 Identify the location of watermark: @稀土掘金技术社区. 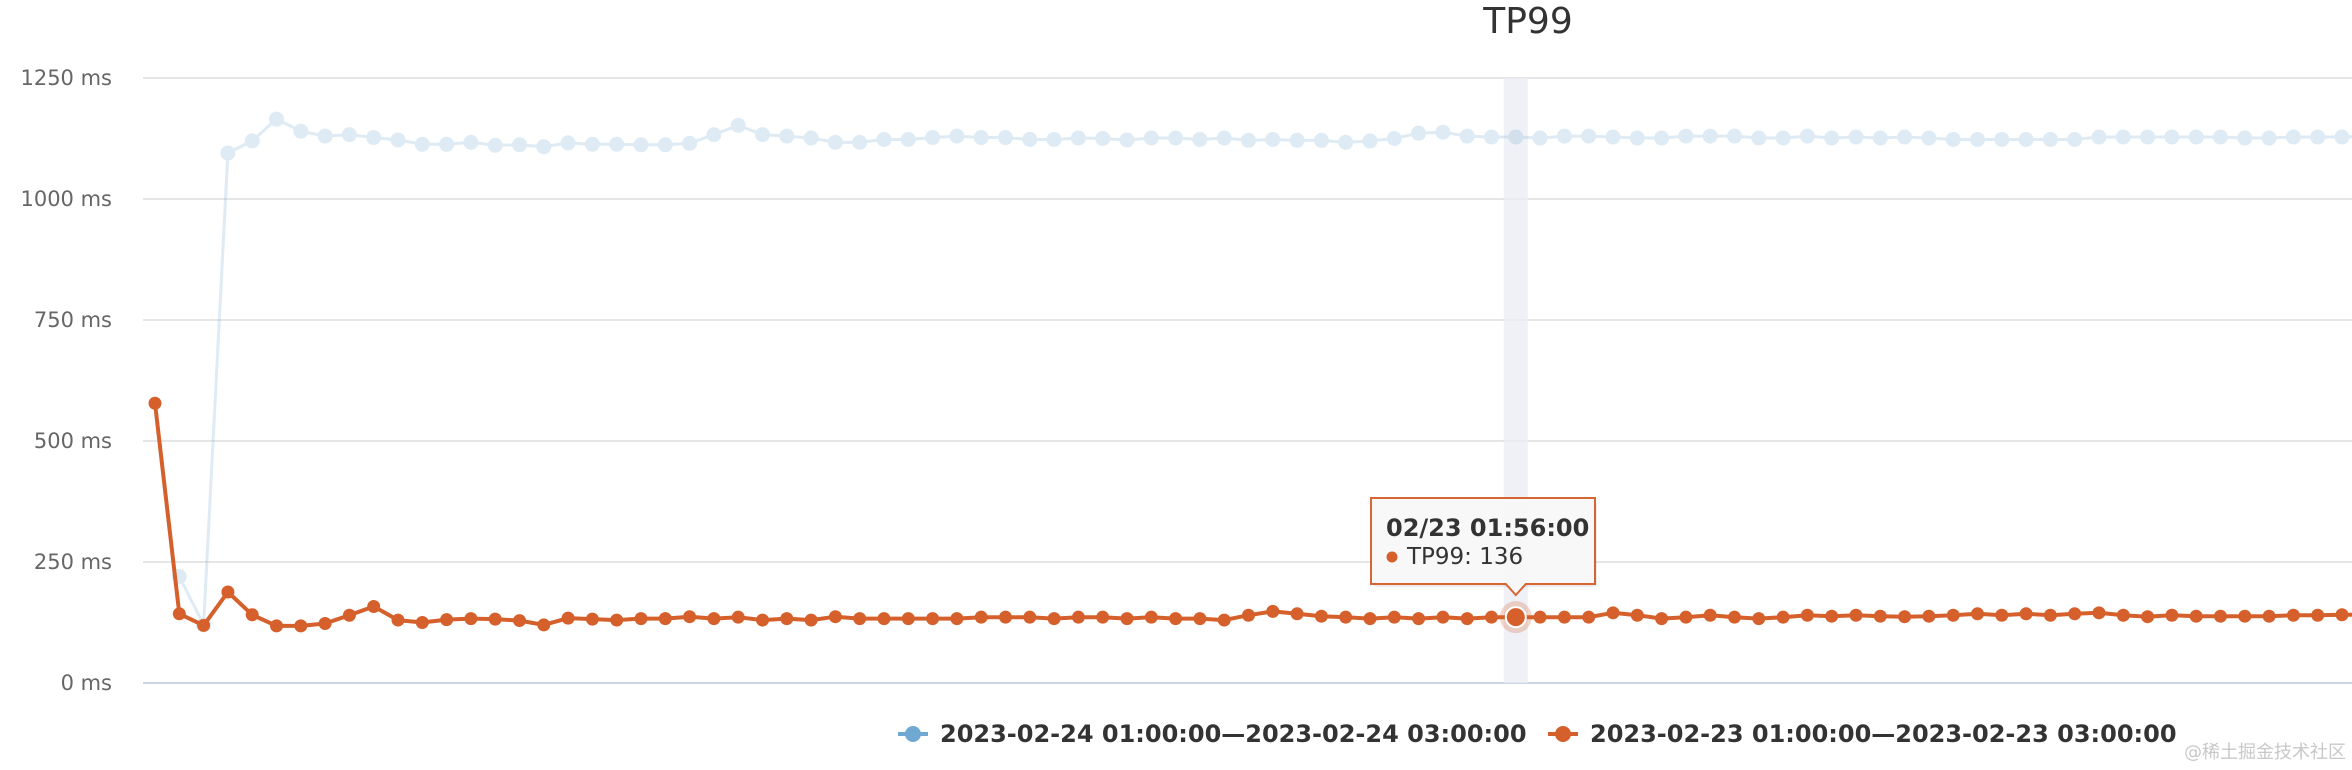
(2265, 752).